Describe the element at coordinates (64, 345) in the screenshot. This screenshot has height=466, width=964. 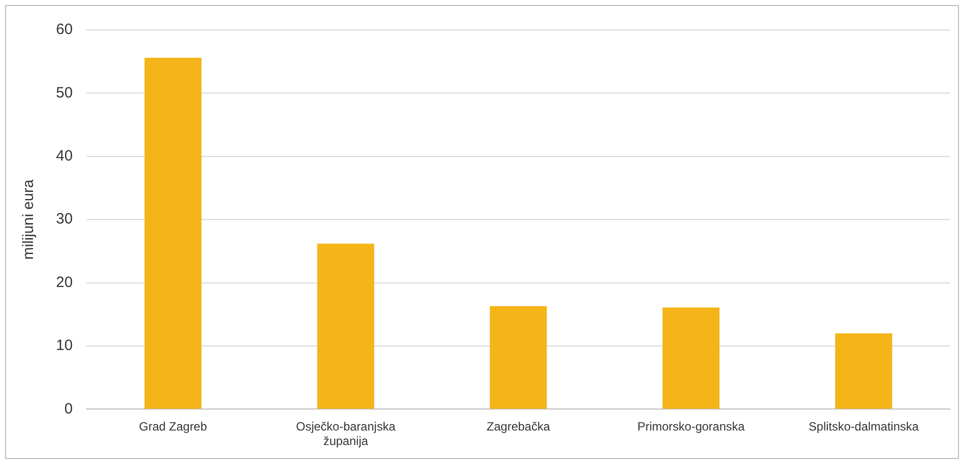
I see `y-tick-label: 10` at that location.